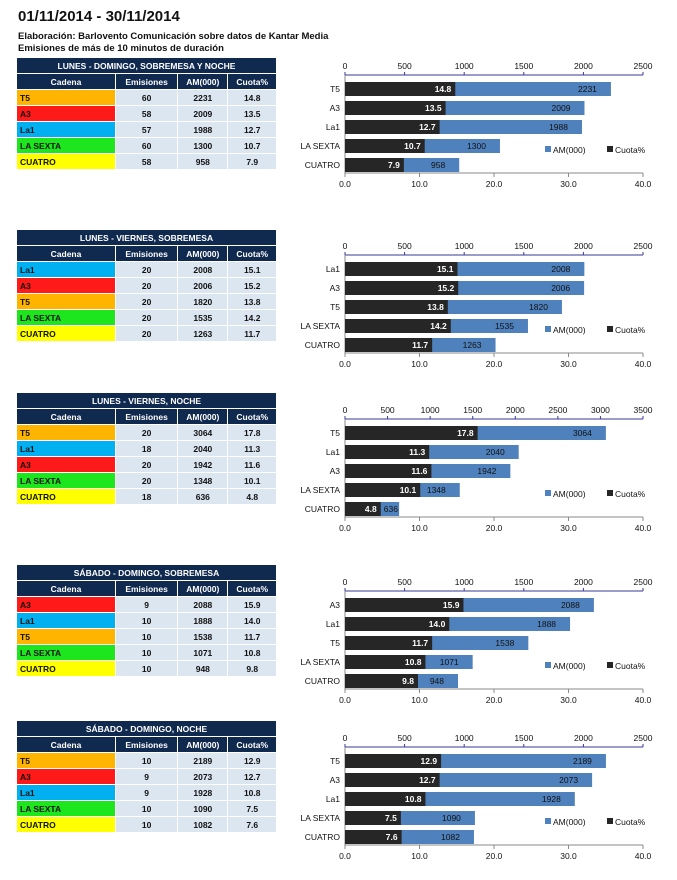  What do you see at coordinates (345, 364) in the screenshot?
I see `bottom-tick-label: 0.0` at bounding box center [345, 364].